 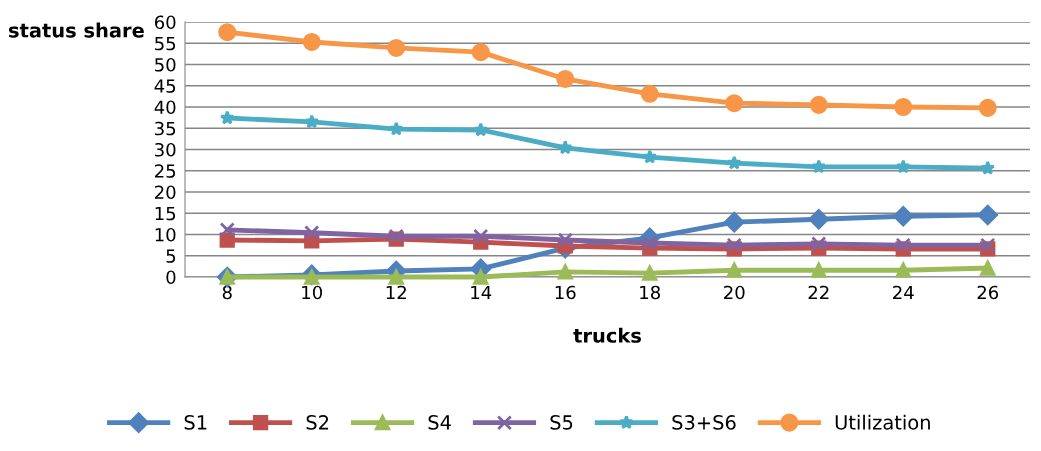 I want to click on y-tick-label: 45, so click(x=165, y=86).